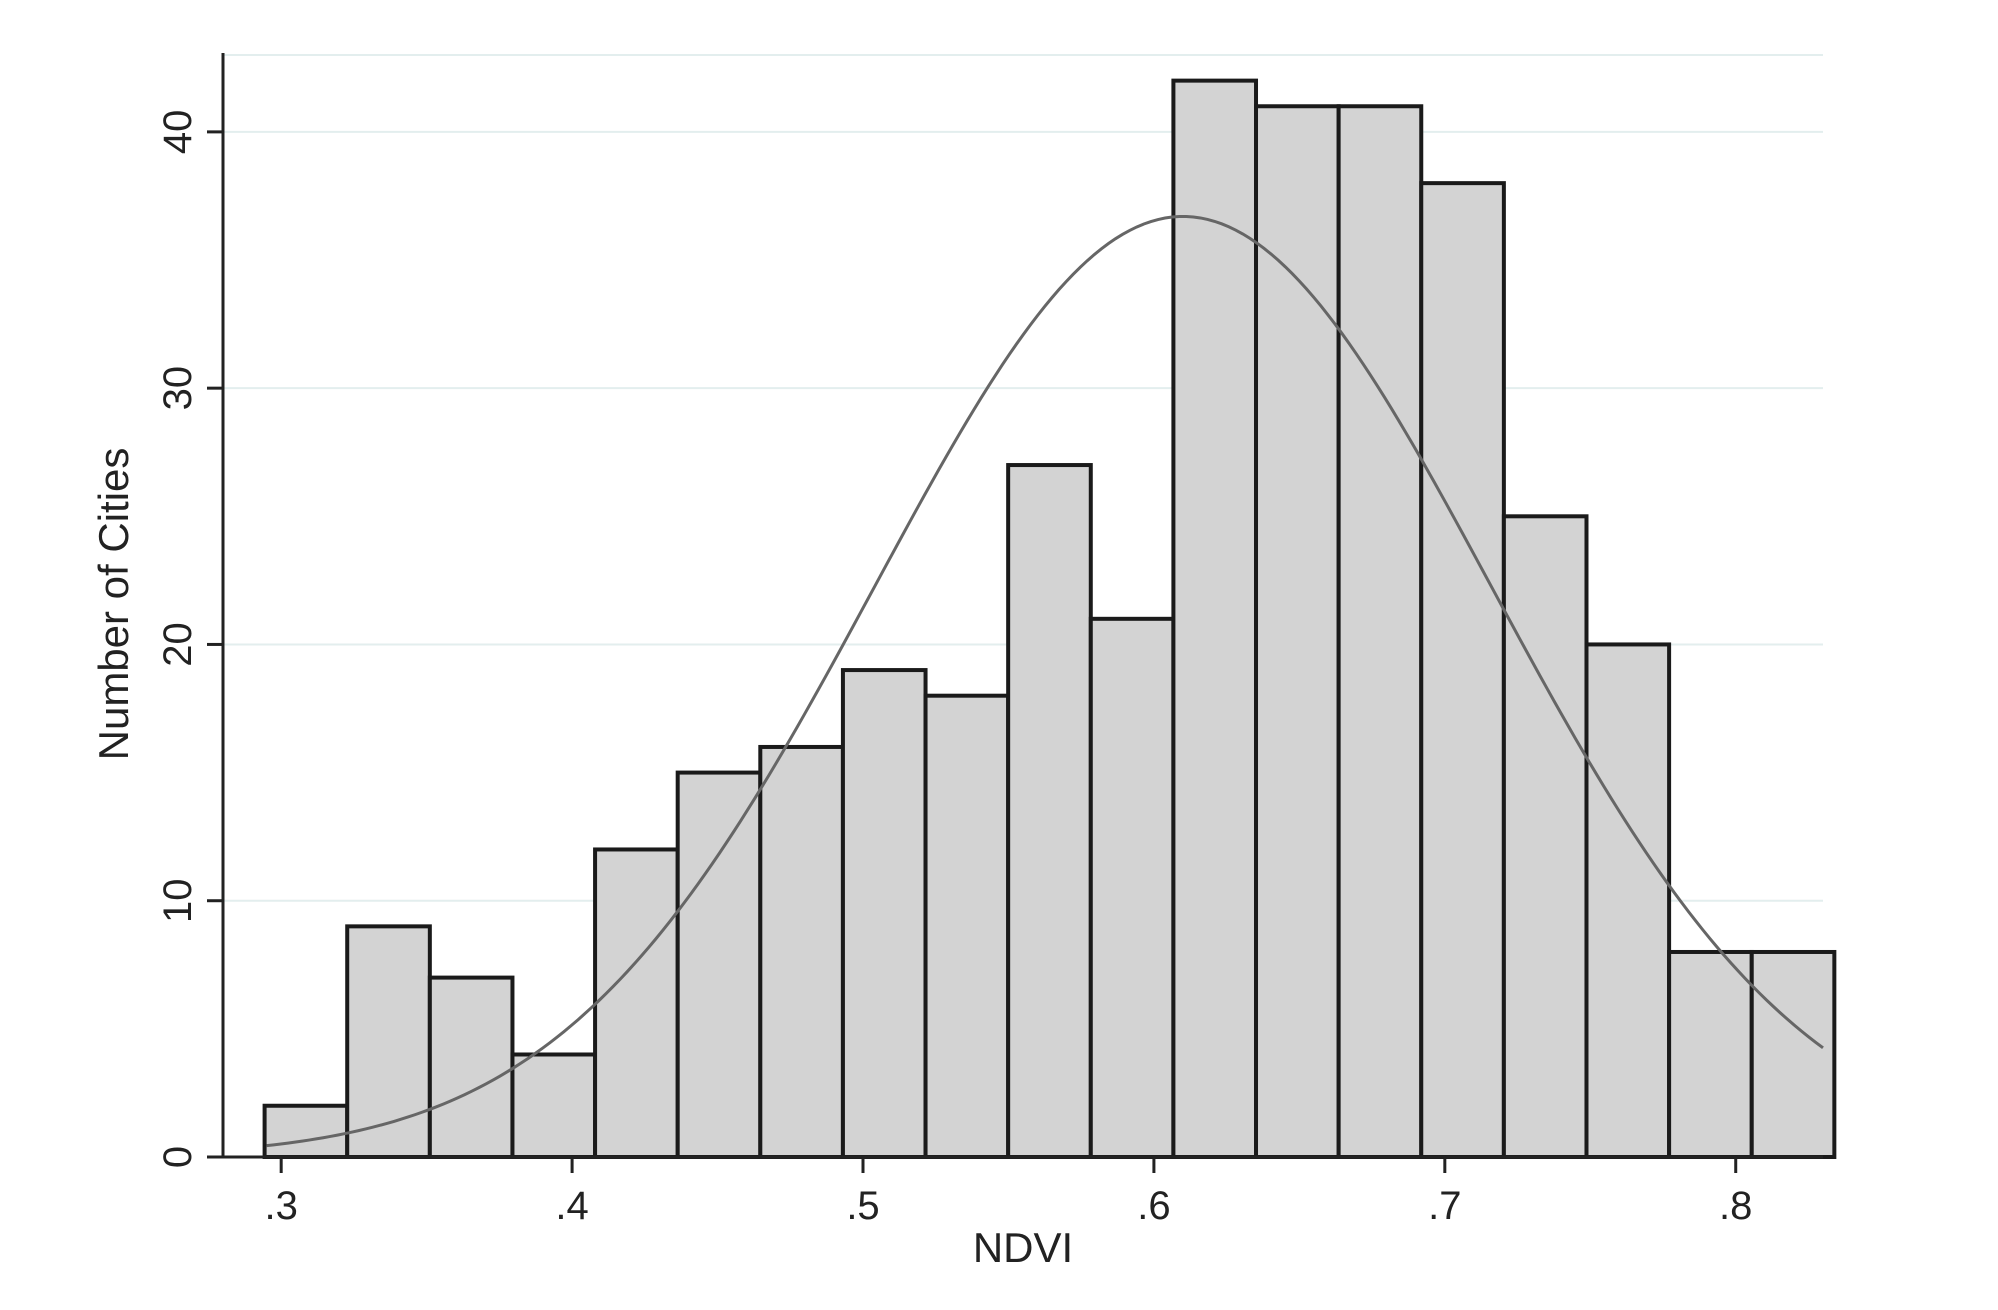 This screenshot has width=1998, height=1310. What do you see at coordinates (1444, 1206) in the screenshot?
I see `x-tick-label-.7: .7` at bounding box center [1444, 1206].